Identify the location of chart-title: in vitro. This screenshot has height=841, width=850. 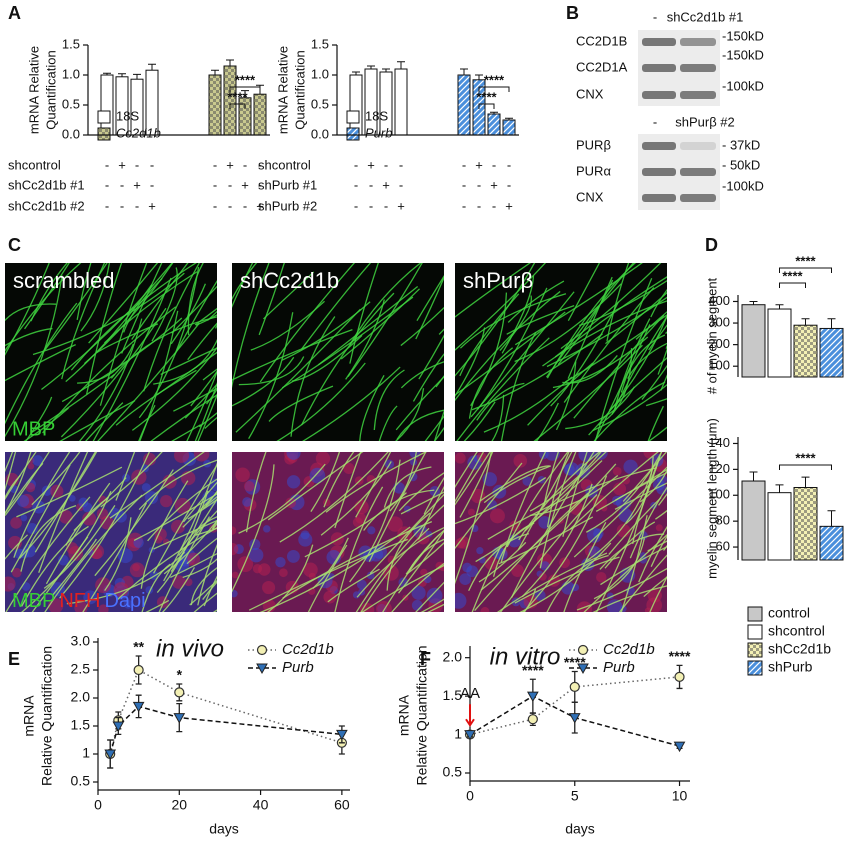
(525, 656).